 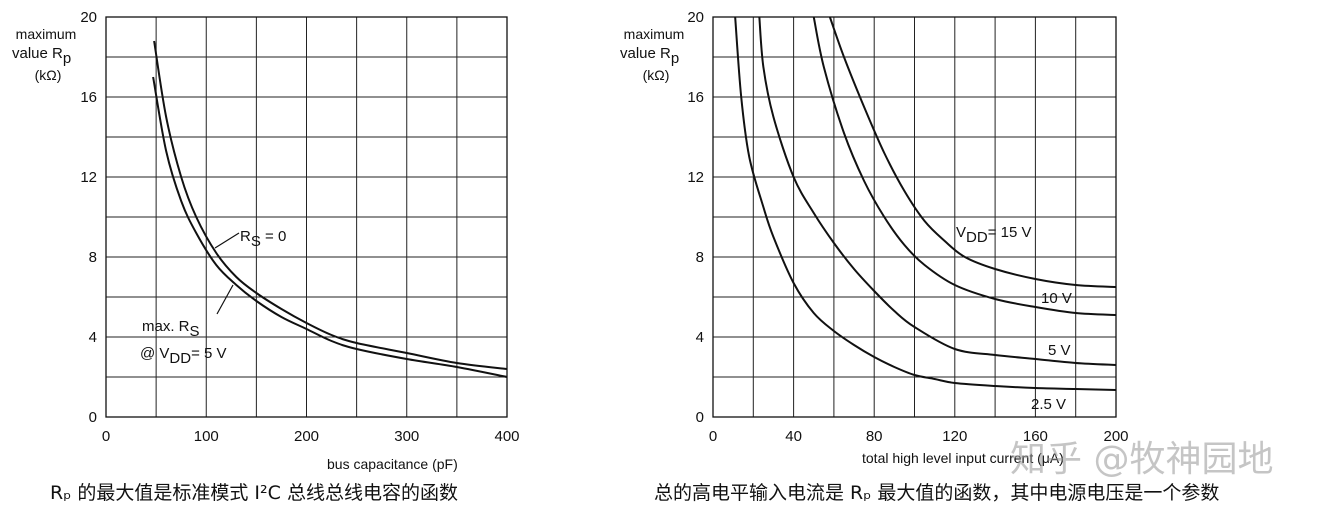 What do you see at coordinates (695, 177) in the screenshot?
I see `y-tick-label-right: 12` at bounding box center [695, 177].